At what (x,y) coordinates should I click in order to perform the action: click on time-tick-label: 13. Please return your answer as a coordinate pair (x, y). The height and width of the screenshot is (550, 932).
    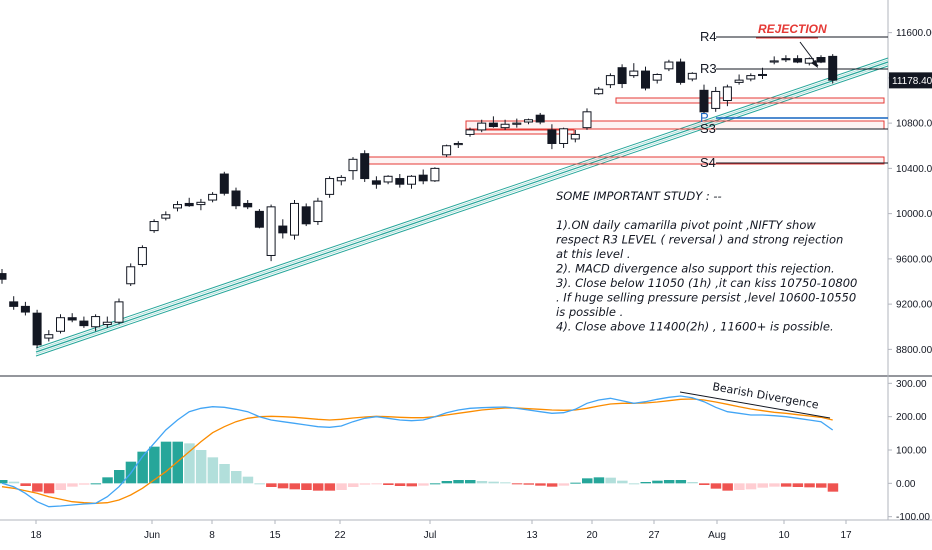
    Looking at the image, I should click on (532, 535).